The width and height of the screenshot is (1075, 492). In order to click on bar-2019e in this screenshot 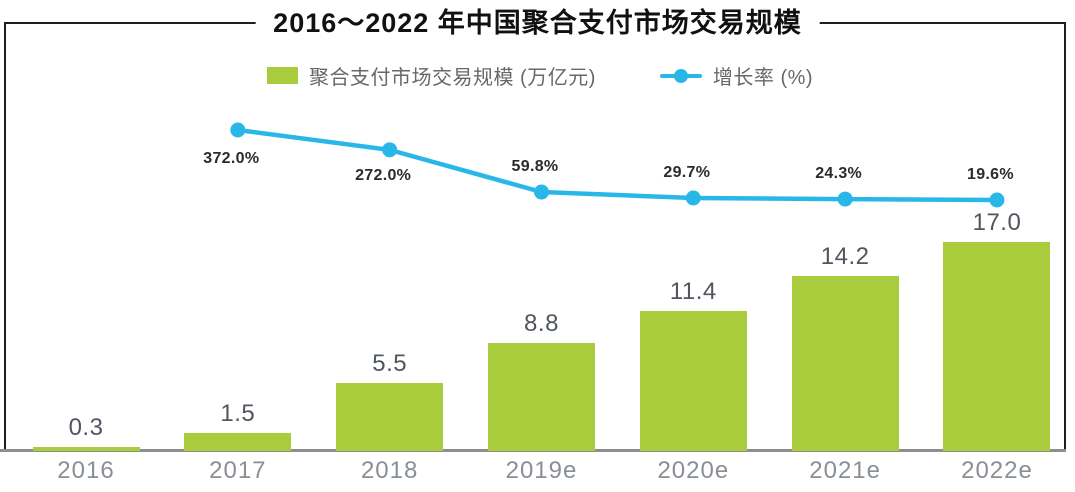, I will do `click(541, 396)`.